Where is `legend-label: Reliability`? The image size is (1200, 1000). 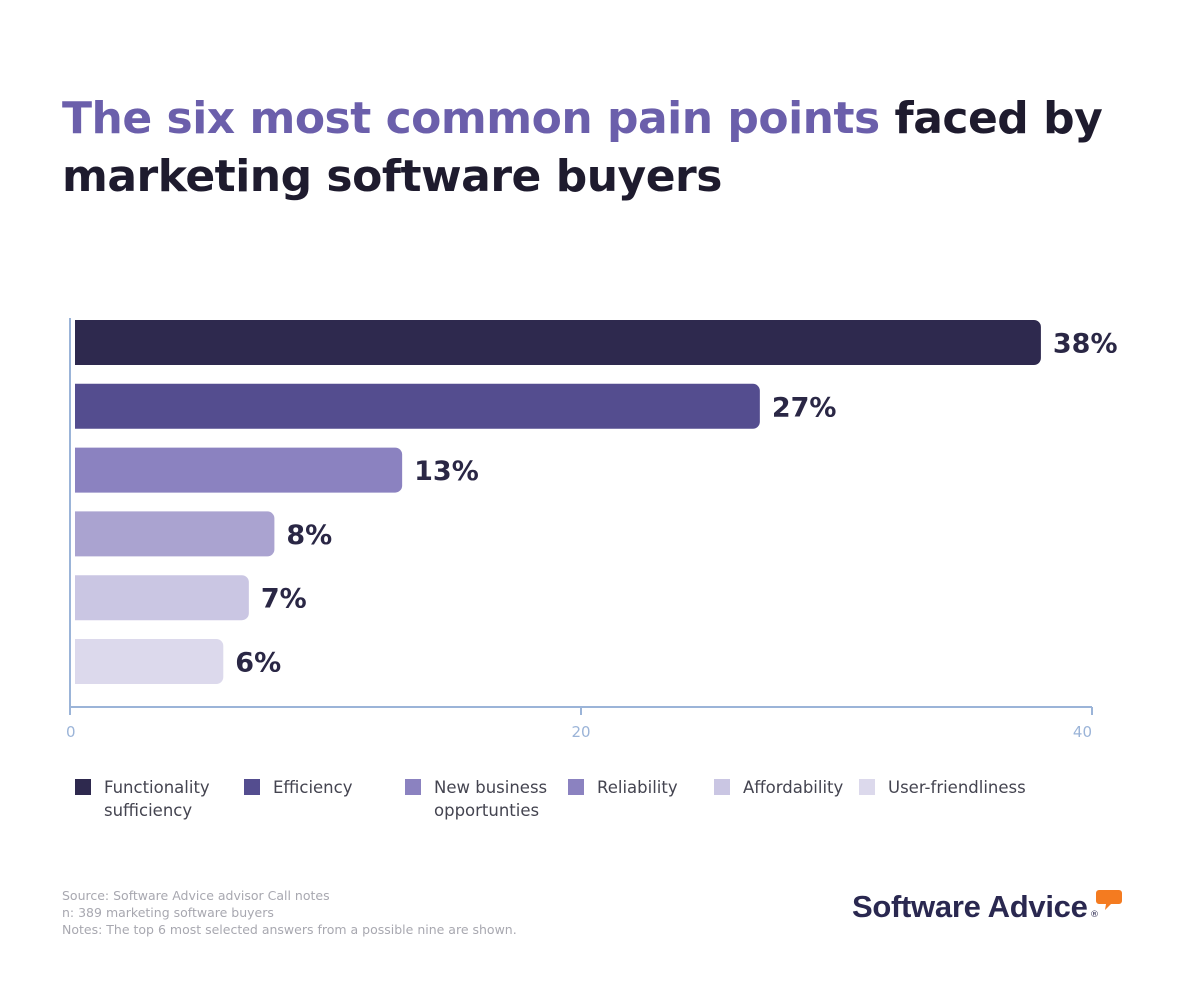 legend-label: Reliability is located at coordinates (637, 787).